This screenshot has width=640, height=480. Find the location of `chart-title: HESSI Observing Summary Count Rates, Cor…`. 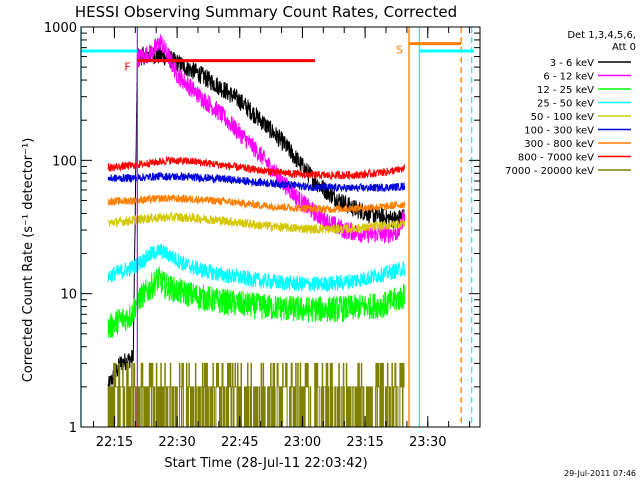

chart-title: HESSI Observing Summary Count Rates, Cor… is located at coordinates (266, 12).